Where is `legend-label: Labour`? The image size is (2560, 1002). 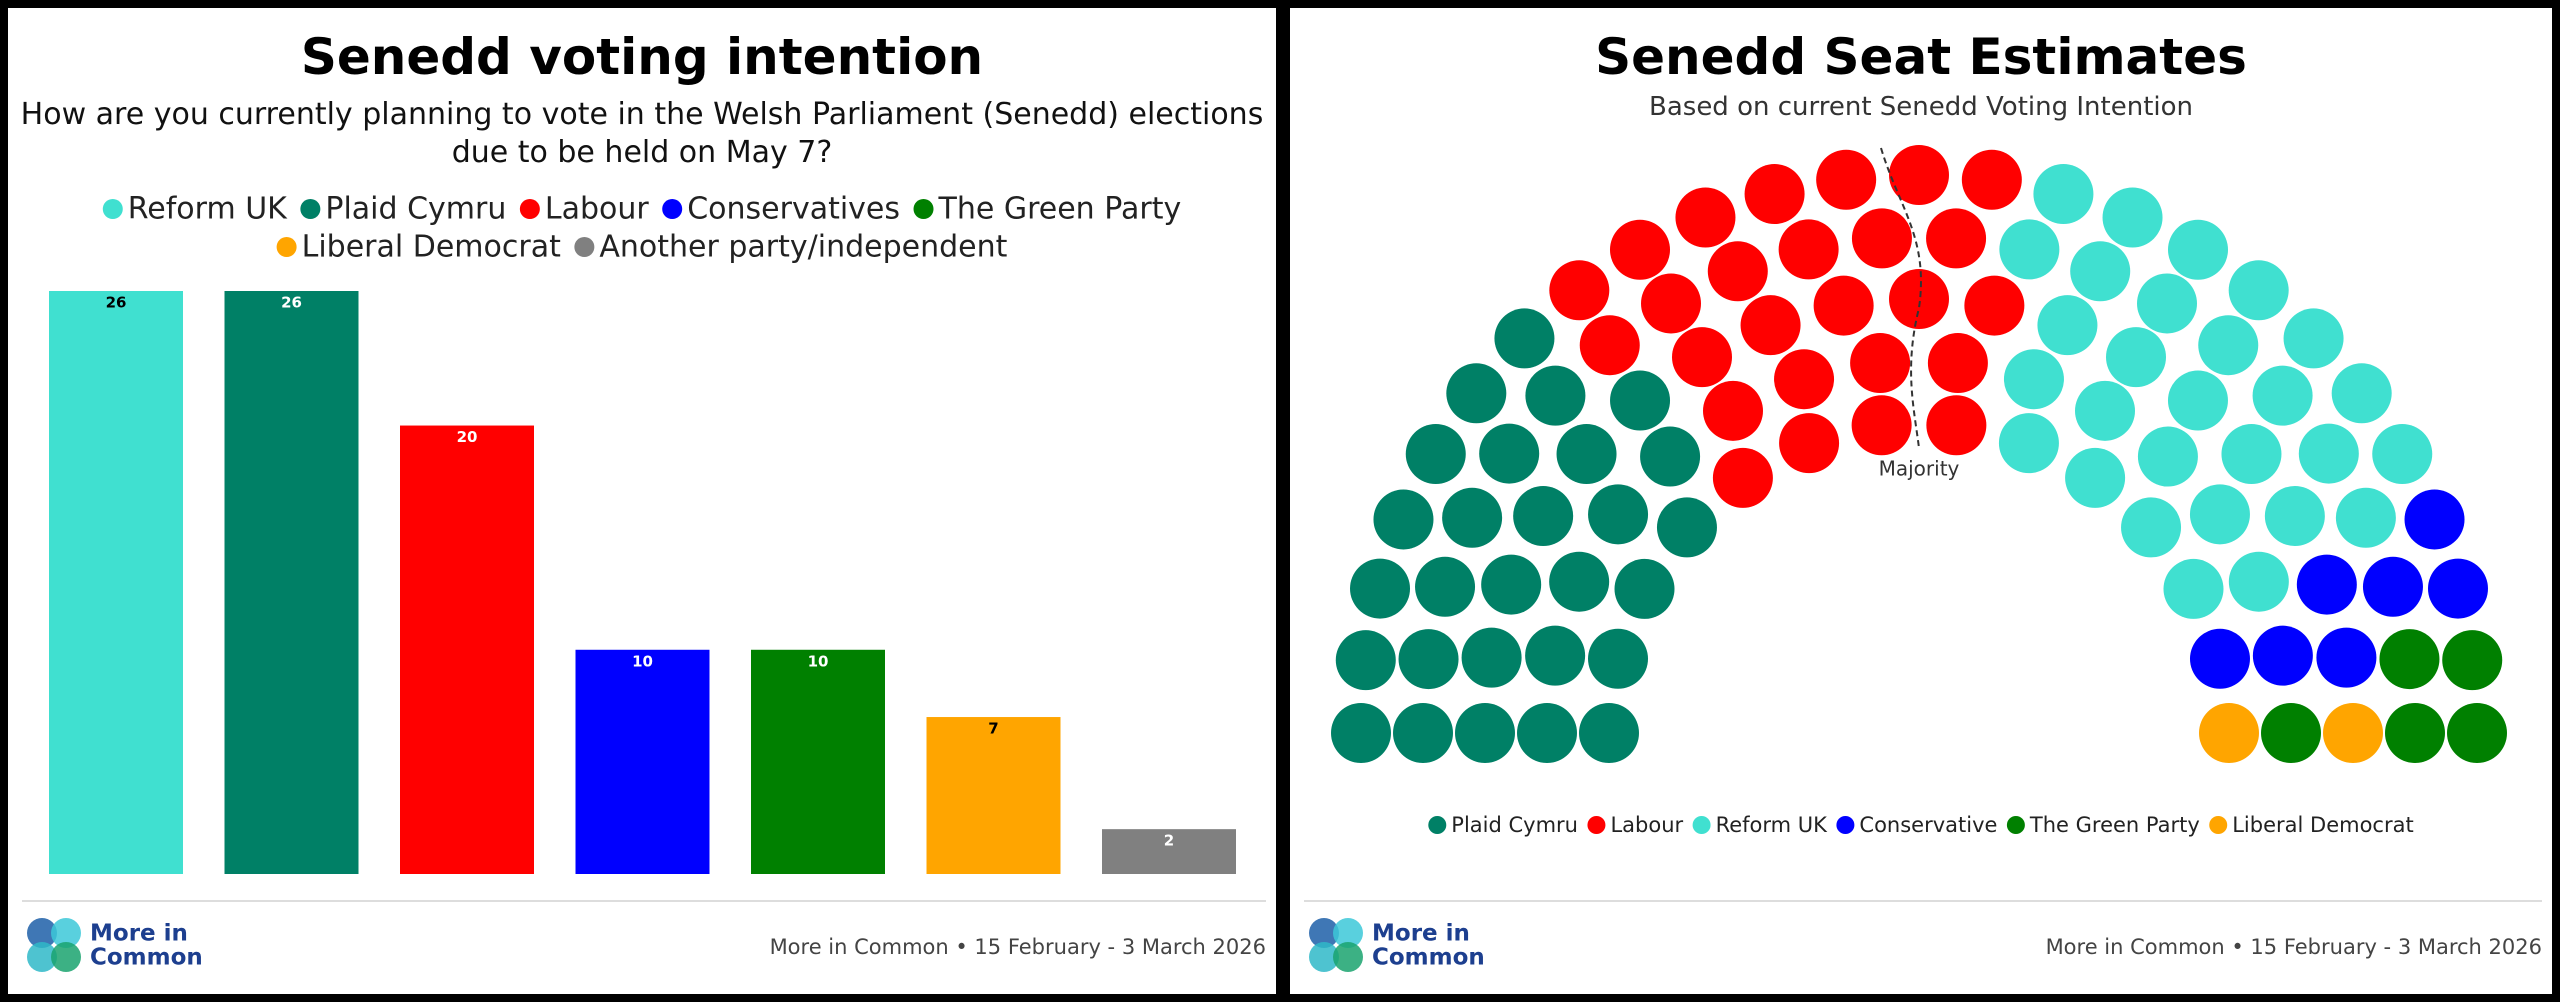
legend-label: Labour is located at coordinates (1646, 825).